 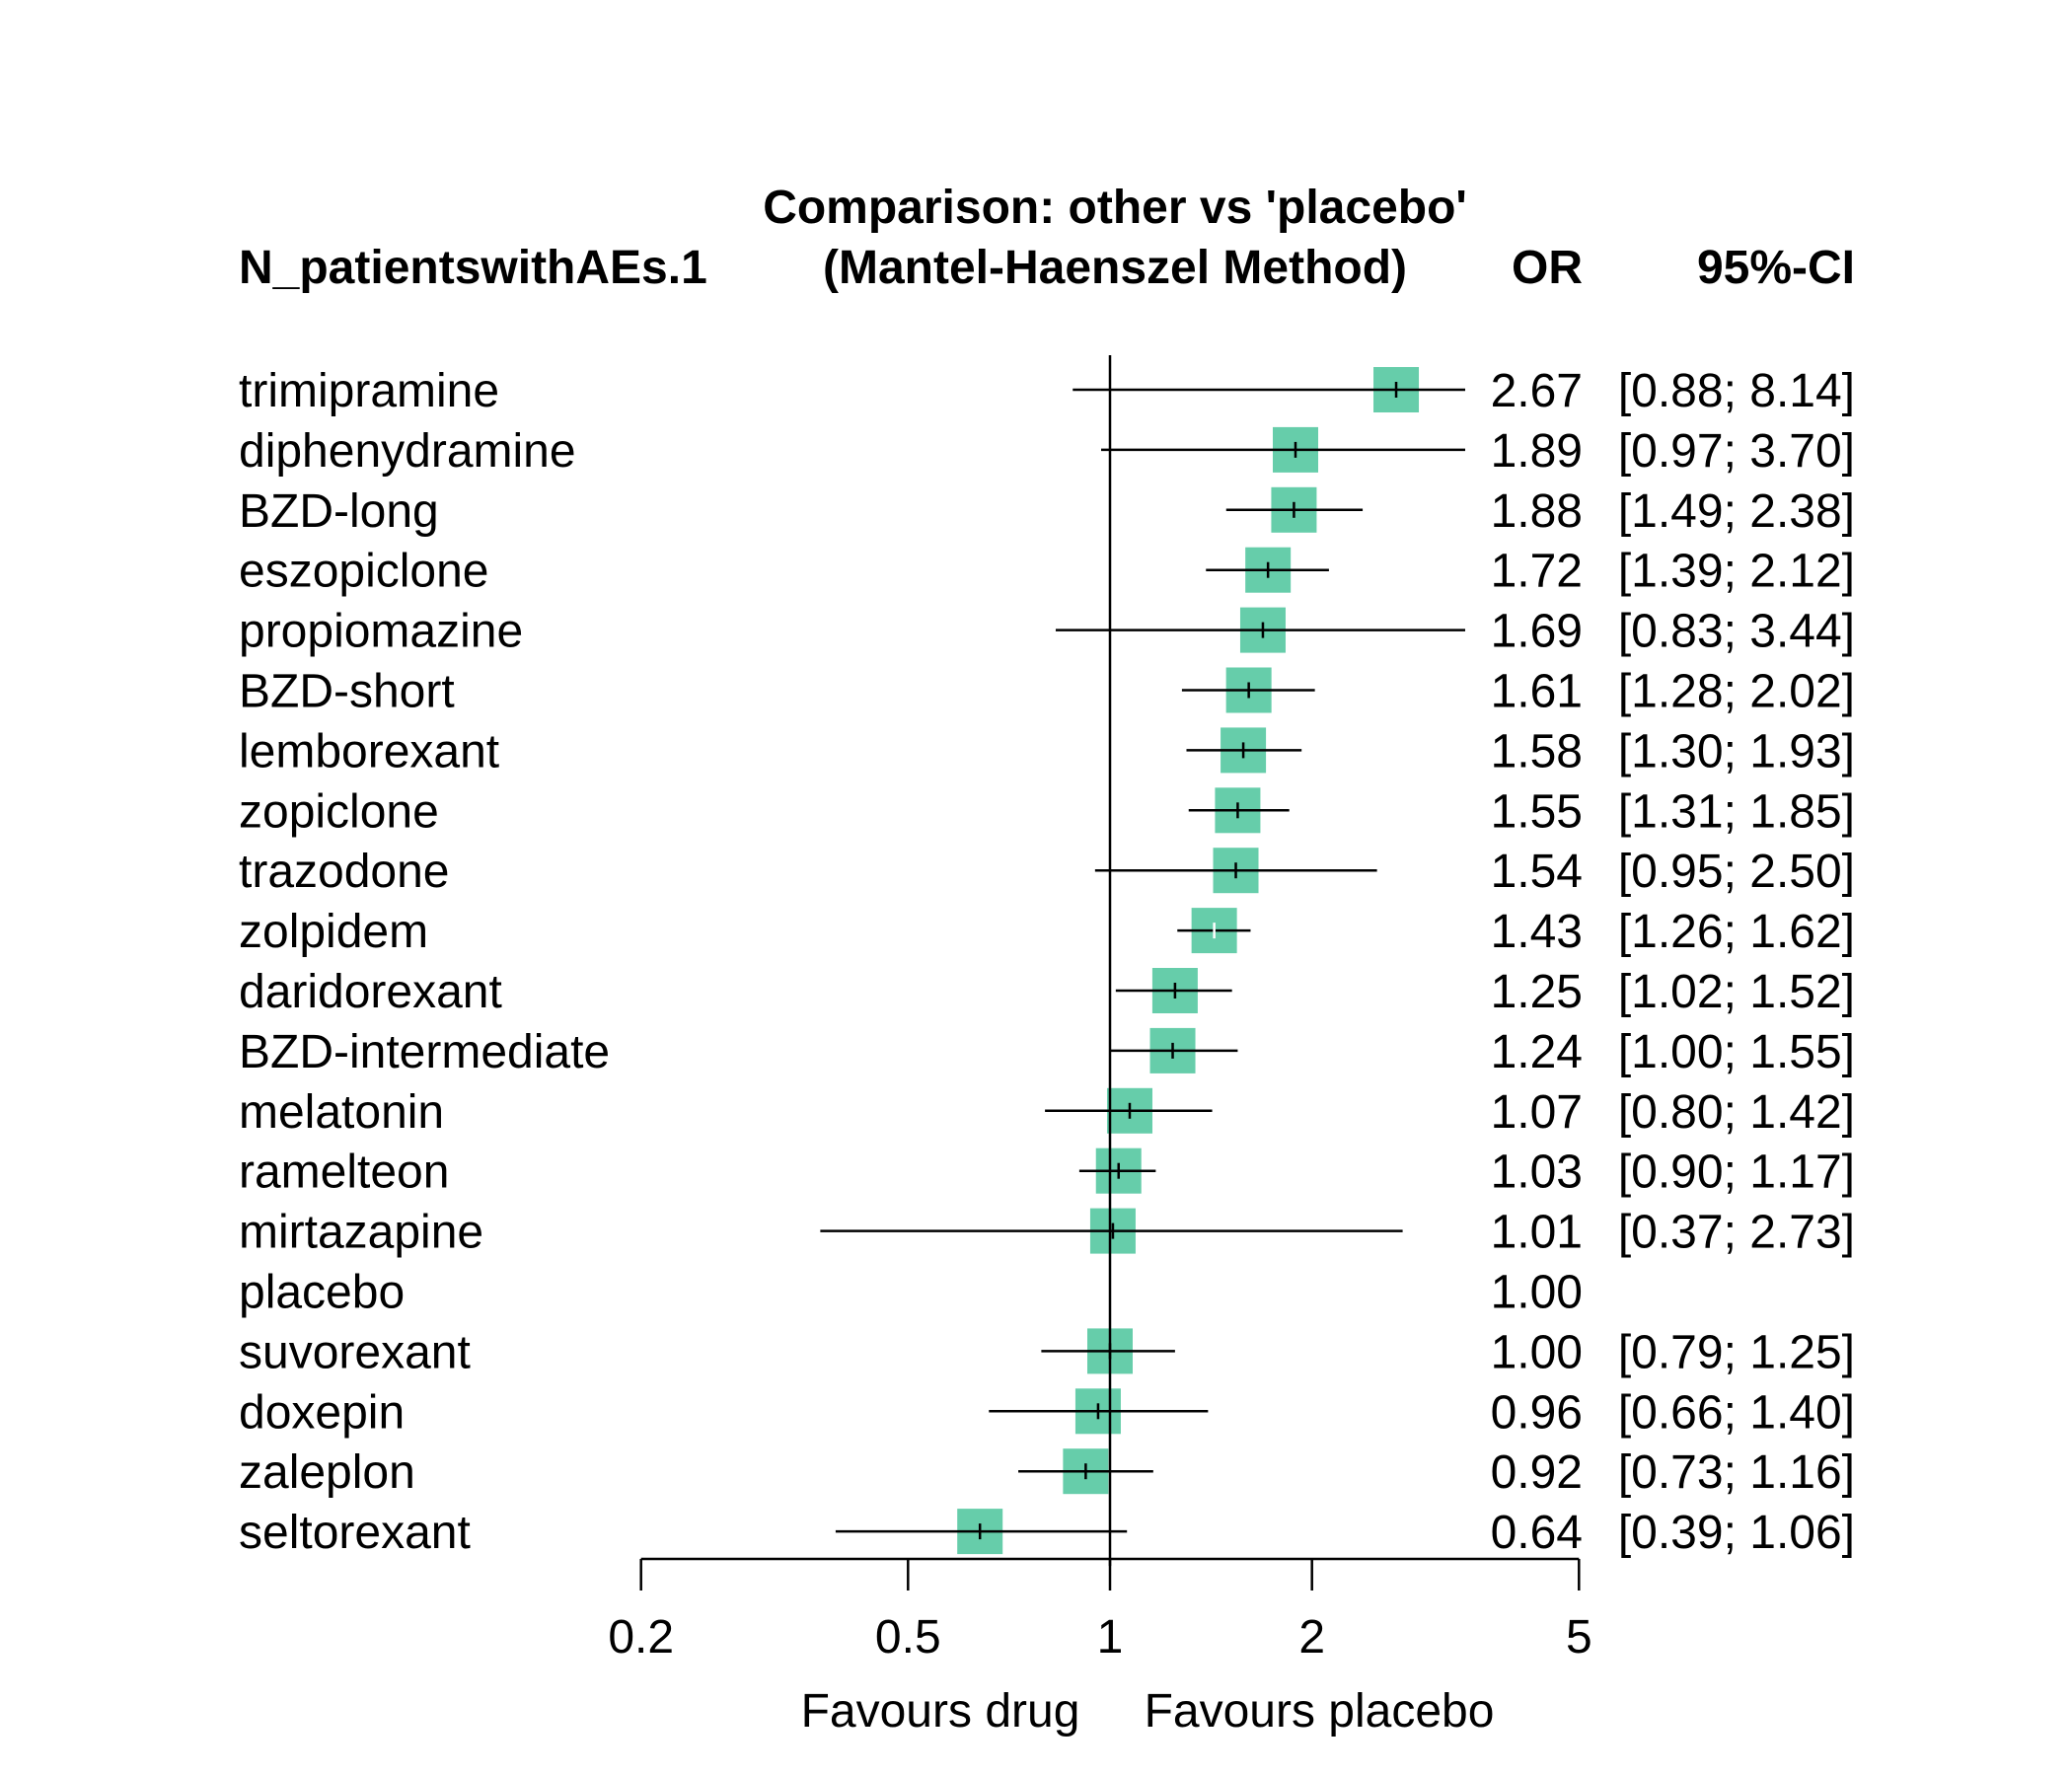 I want to click on row-label: ramelteon, so click(x=344, y=1173).